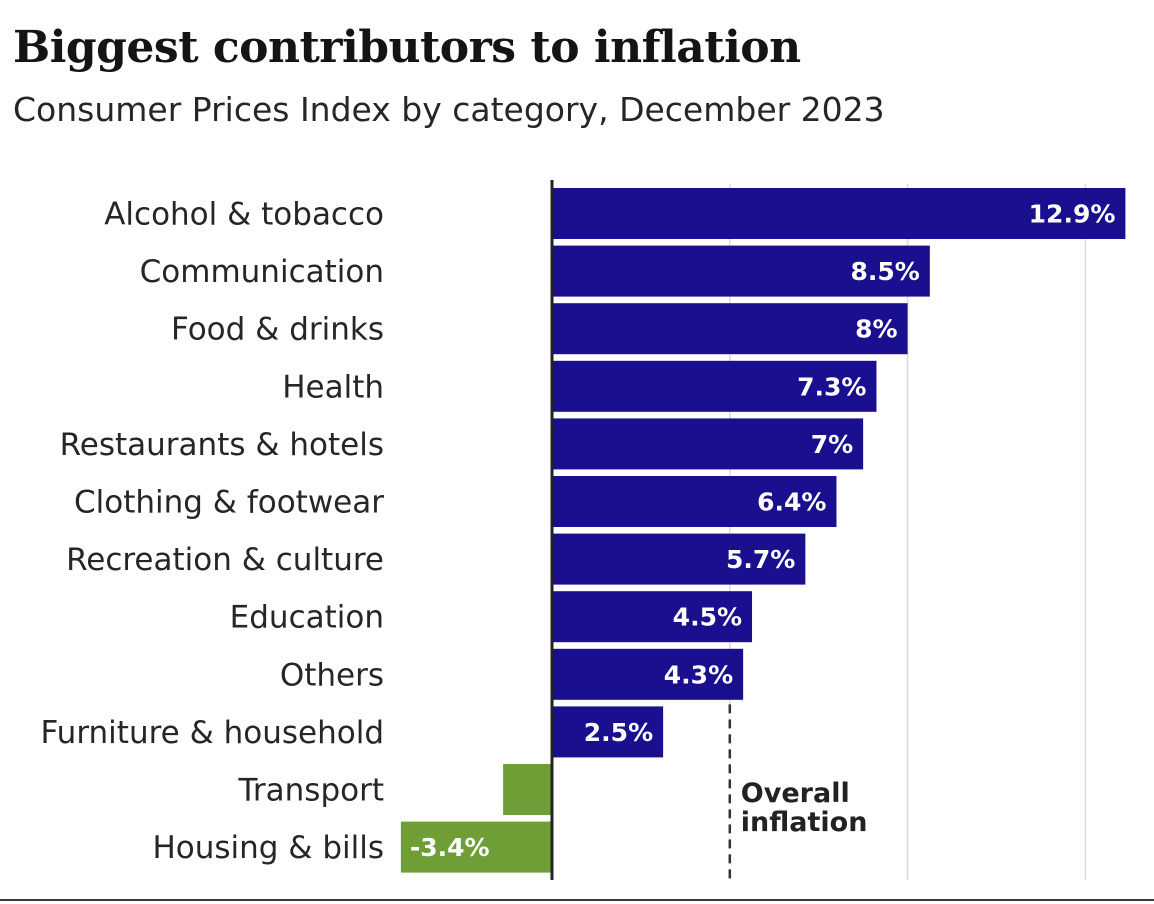 This screenshot has width=1154, height=904. Describe the element at coordinates (450, 847) in the screenshot. I see `data-label: -3.4%` at that location.